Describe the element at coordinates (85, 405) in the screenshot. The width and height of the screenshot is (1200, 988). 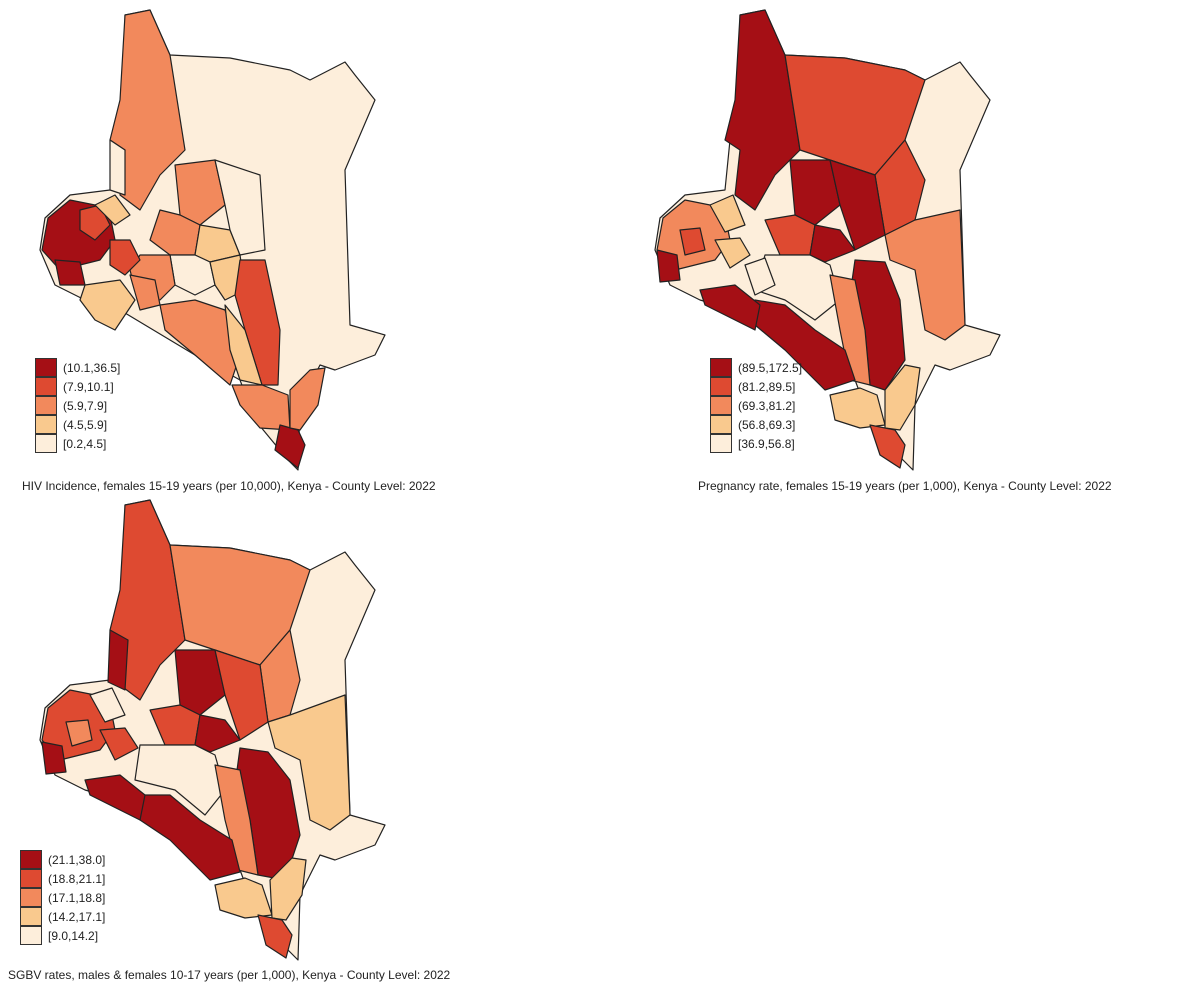
I see `legend-label: (5.9,7.9]` at that location.